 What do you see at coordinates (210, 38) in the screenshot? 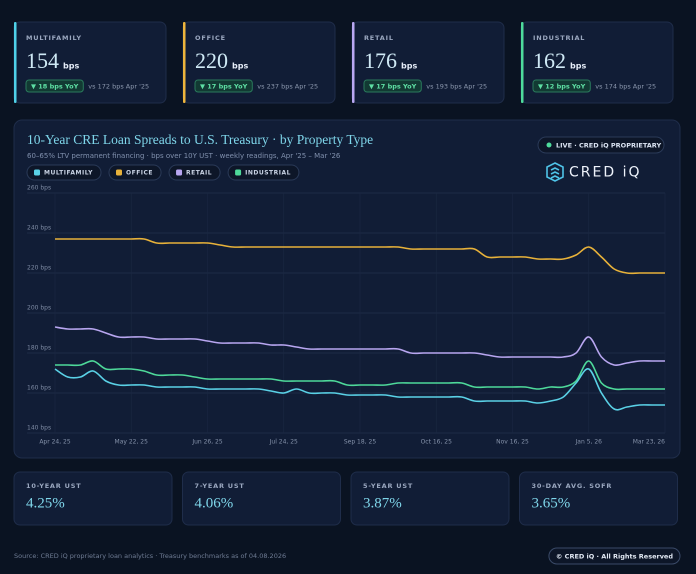
I see `kpi-label: OFFICE` at bounding box center [210, 38].